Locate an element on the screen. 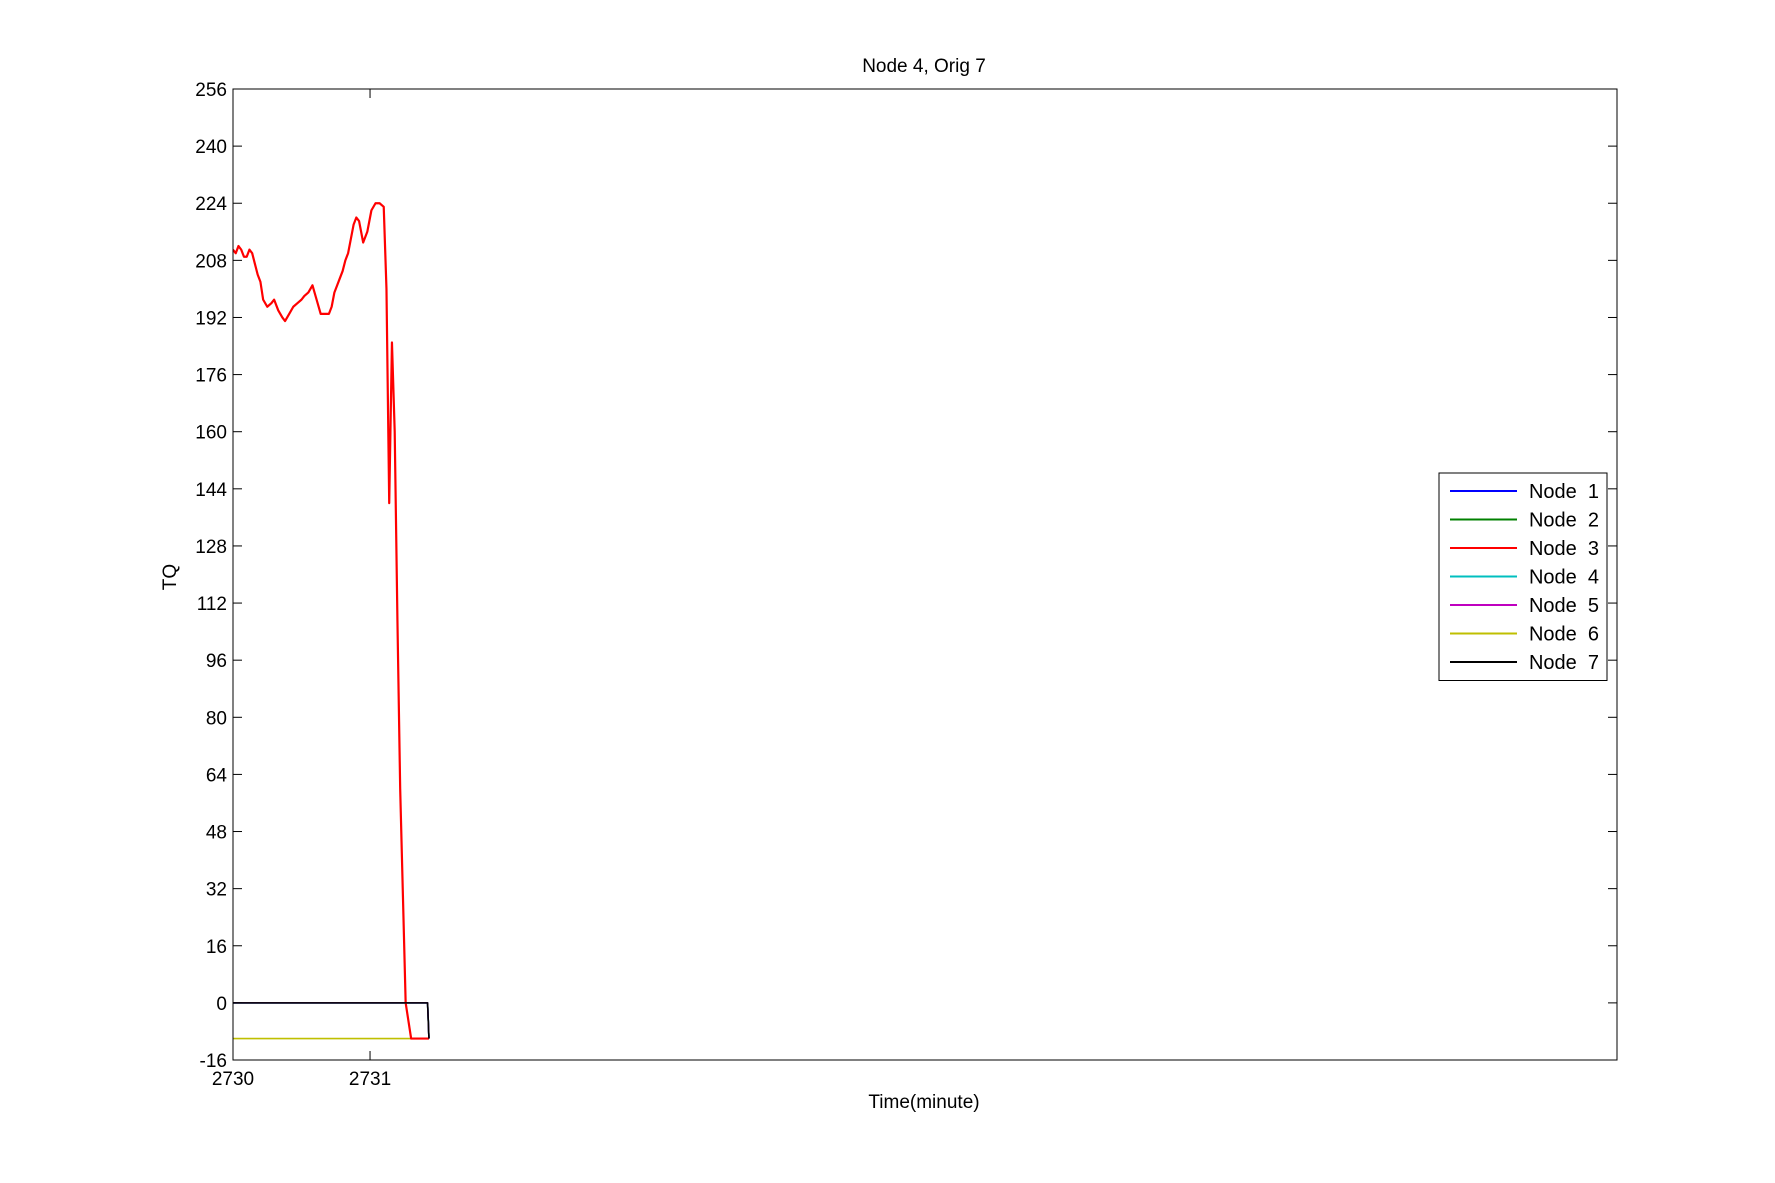 The image size is (1775, 1183). y-axis-label: TQ is located at coordinates (170, 577).